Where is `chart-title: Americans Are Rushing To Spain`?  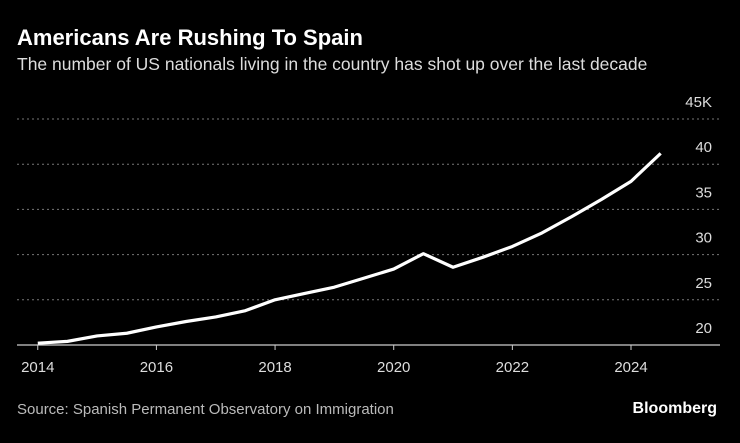
chart-title: Americans Are Rushing To Spain is located at coordinates (190, 37).